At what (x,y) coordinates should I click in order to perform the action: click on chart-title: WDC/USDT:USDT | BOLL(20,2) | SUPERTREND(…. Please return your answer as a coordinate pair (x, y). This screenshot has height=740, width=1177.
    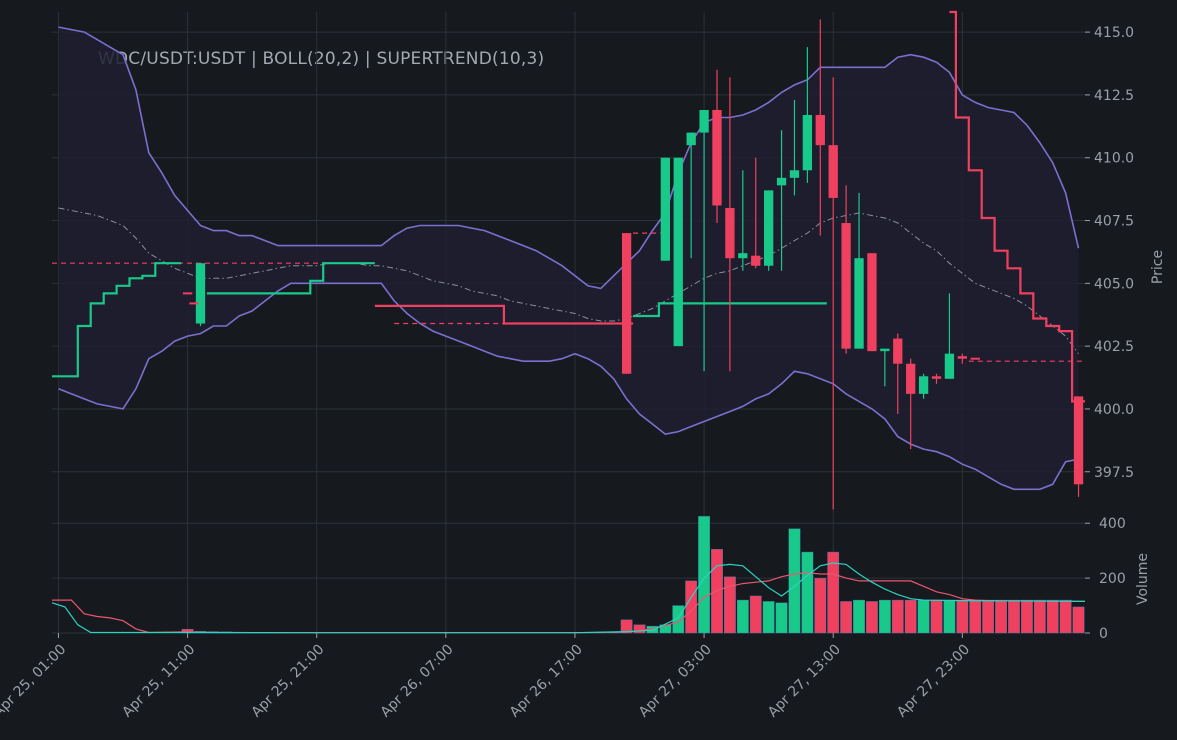
    Looking at the image, I should click on (321, 59).